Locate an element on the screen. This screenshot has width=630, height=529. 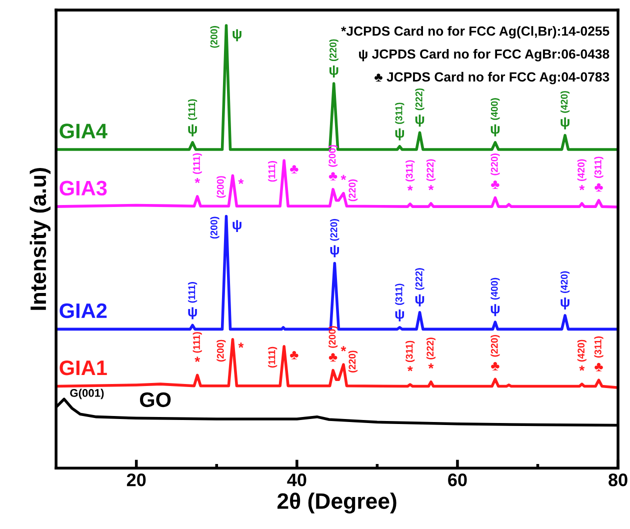
x-tick-label: 20 is located at coordinates (136, 480).